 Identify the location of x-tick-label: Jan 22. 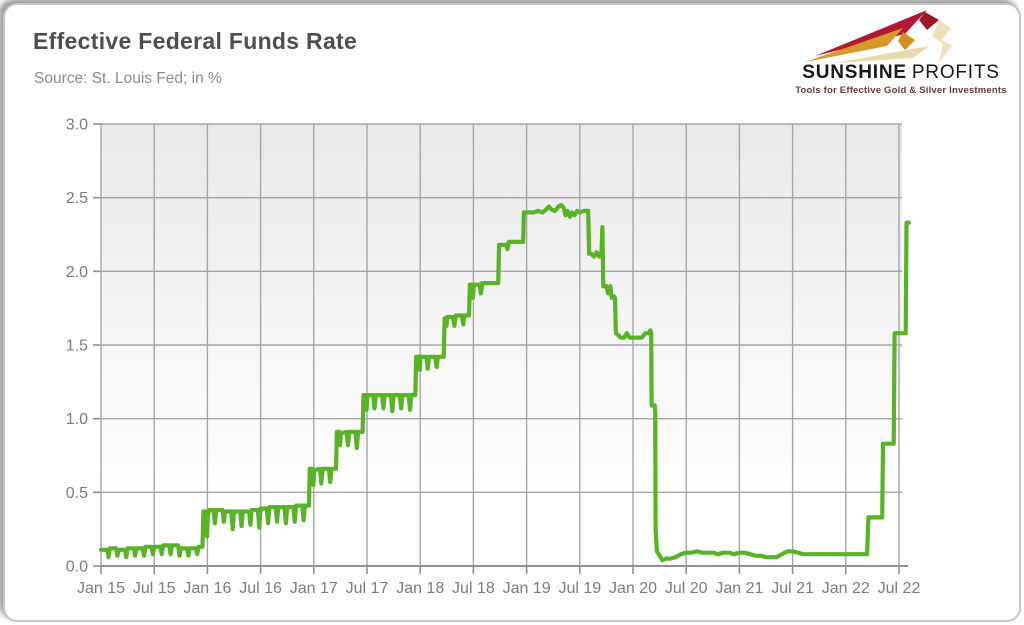
(846, 588).